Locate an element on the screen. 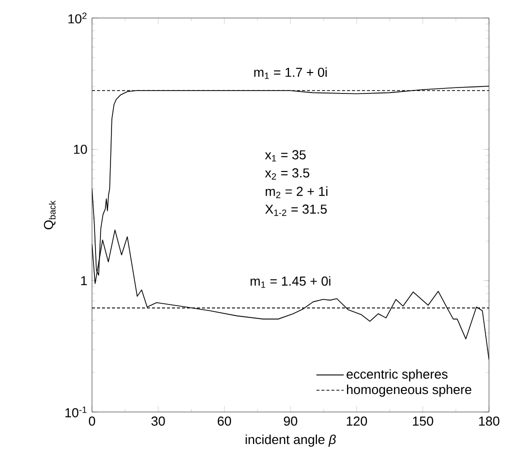  annotation: m$_{1}$ = 1.7 + 0i is located at coordinates (290, 73).